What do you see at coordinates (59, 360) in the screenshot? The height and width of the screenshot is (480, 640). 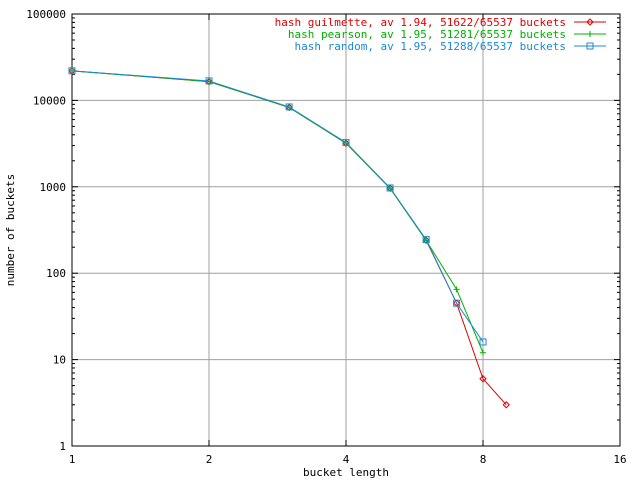 I see `y-tick-label: 10` at bounding box center [59, 360].